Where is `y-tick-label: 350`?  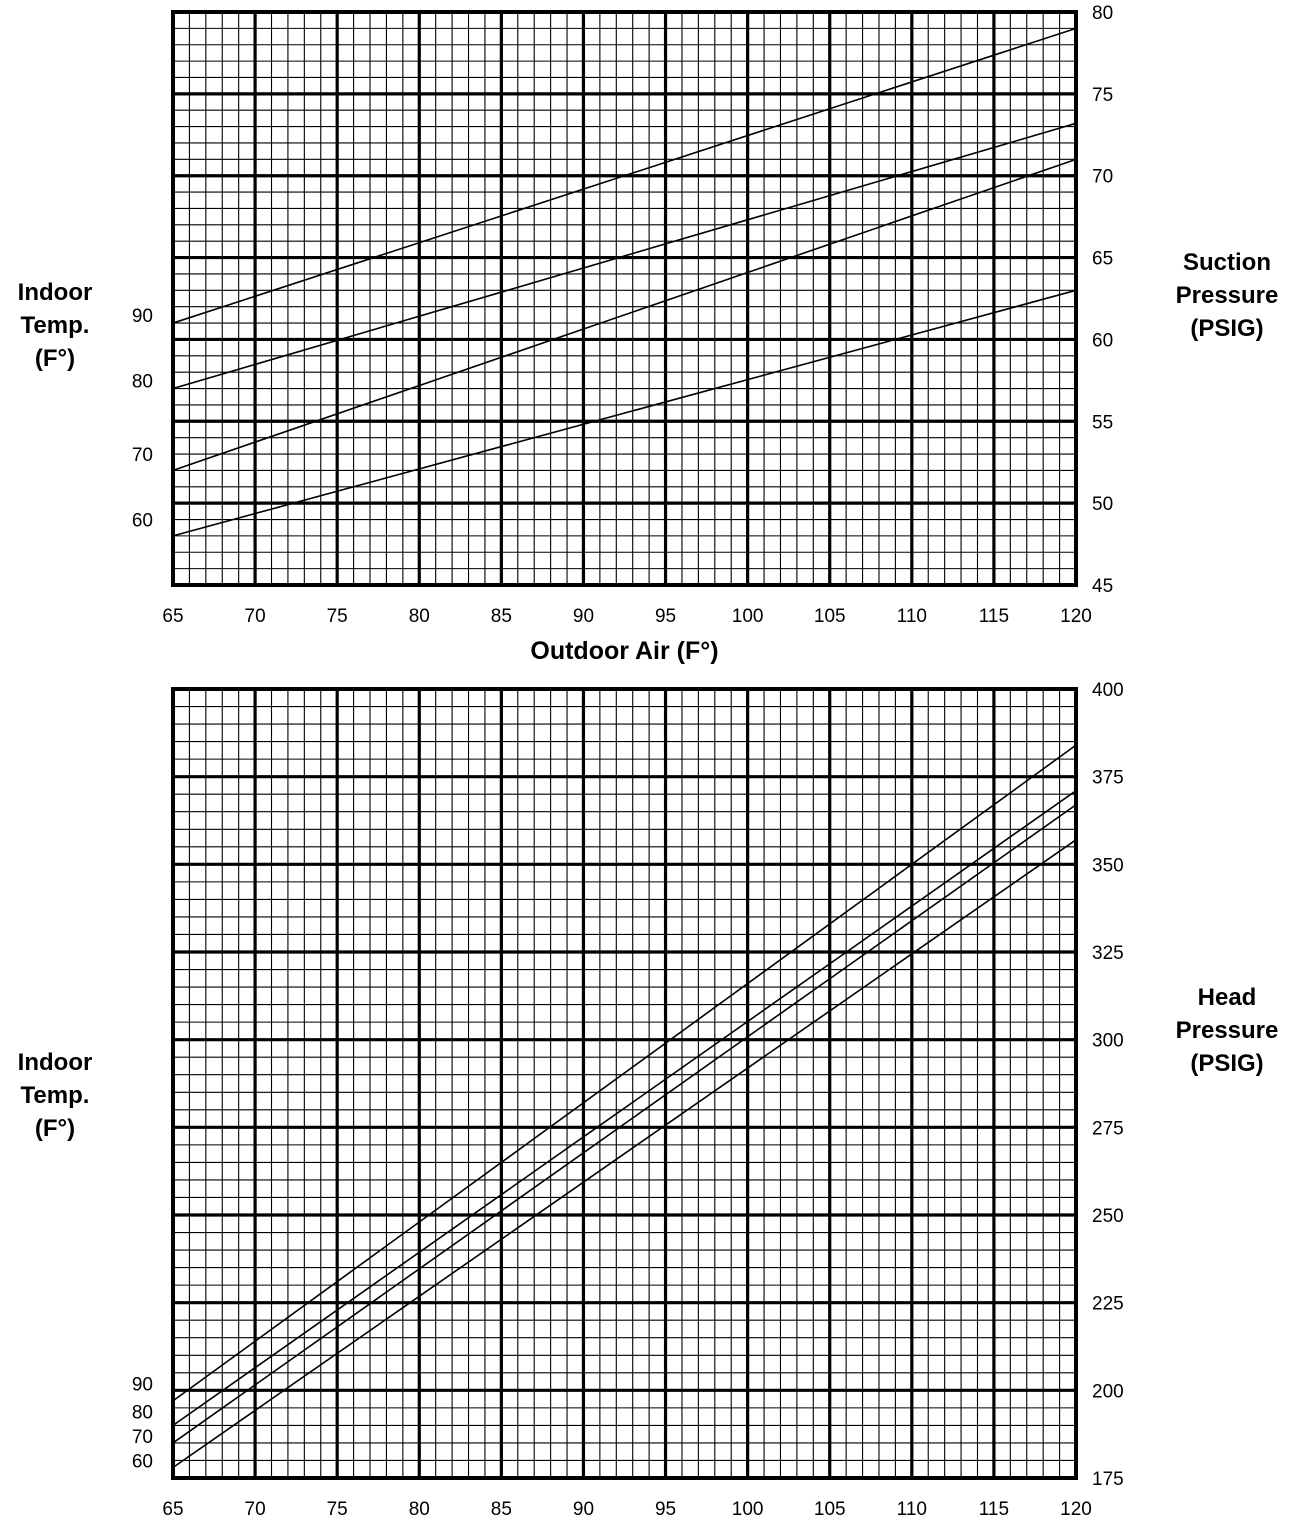 y-tick-label: 350 is located at coordinates (1108, 865).